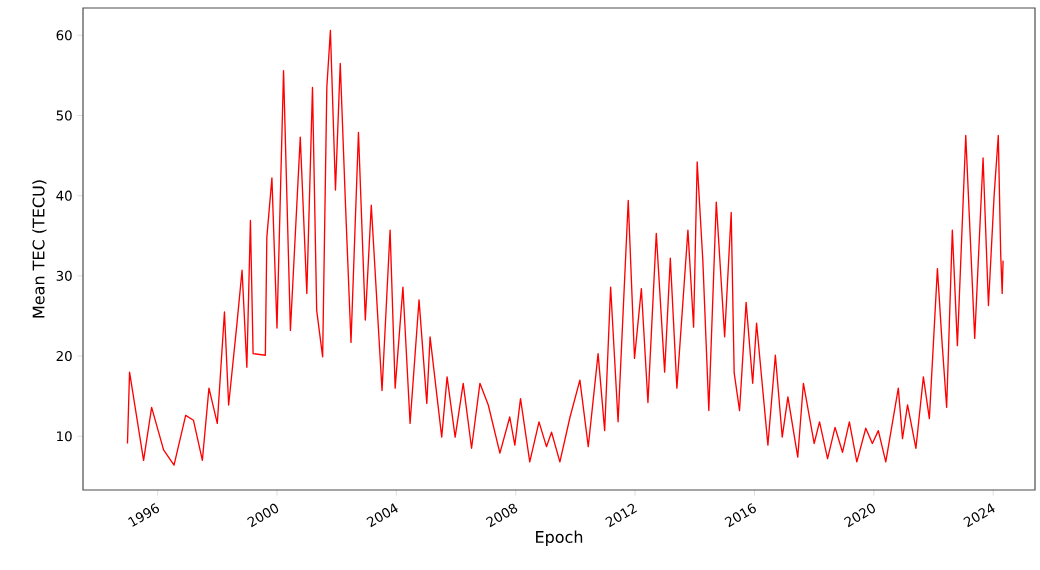 This screenshot has height=570, width=1040. What do you see at coordinates (559, 538) in the screenshot?
I see `x-axis-title: Epoch` at bounding box center [559, 538].